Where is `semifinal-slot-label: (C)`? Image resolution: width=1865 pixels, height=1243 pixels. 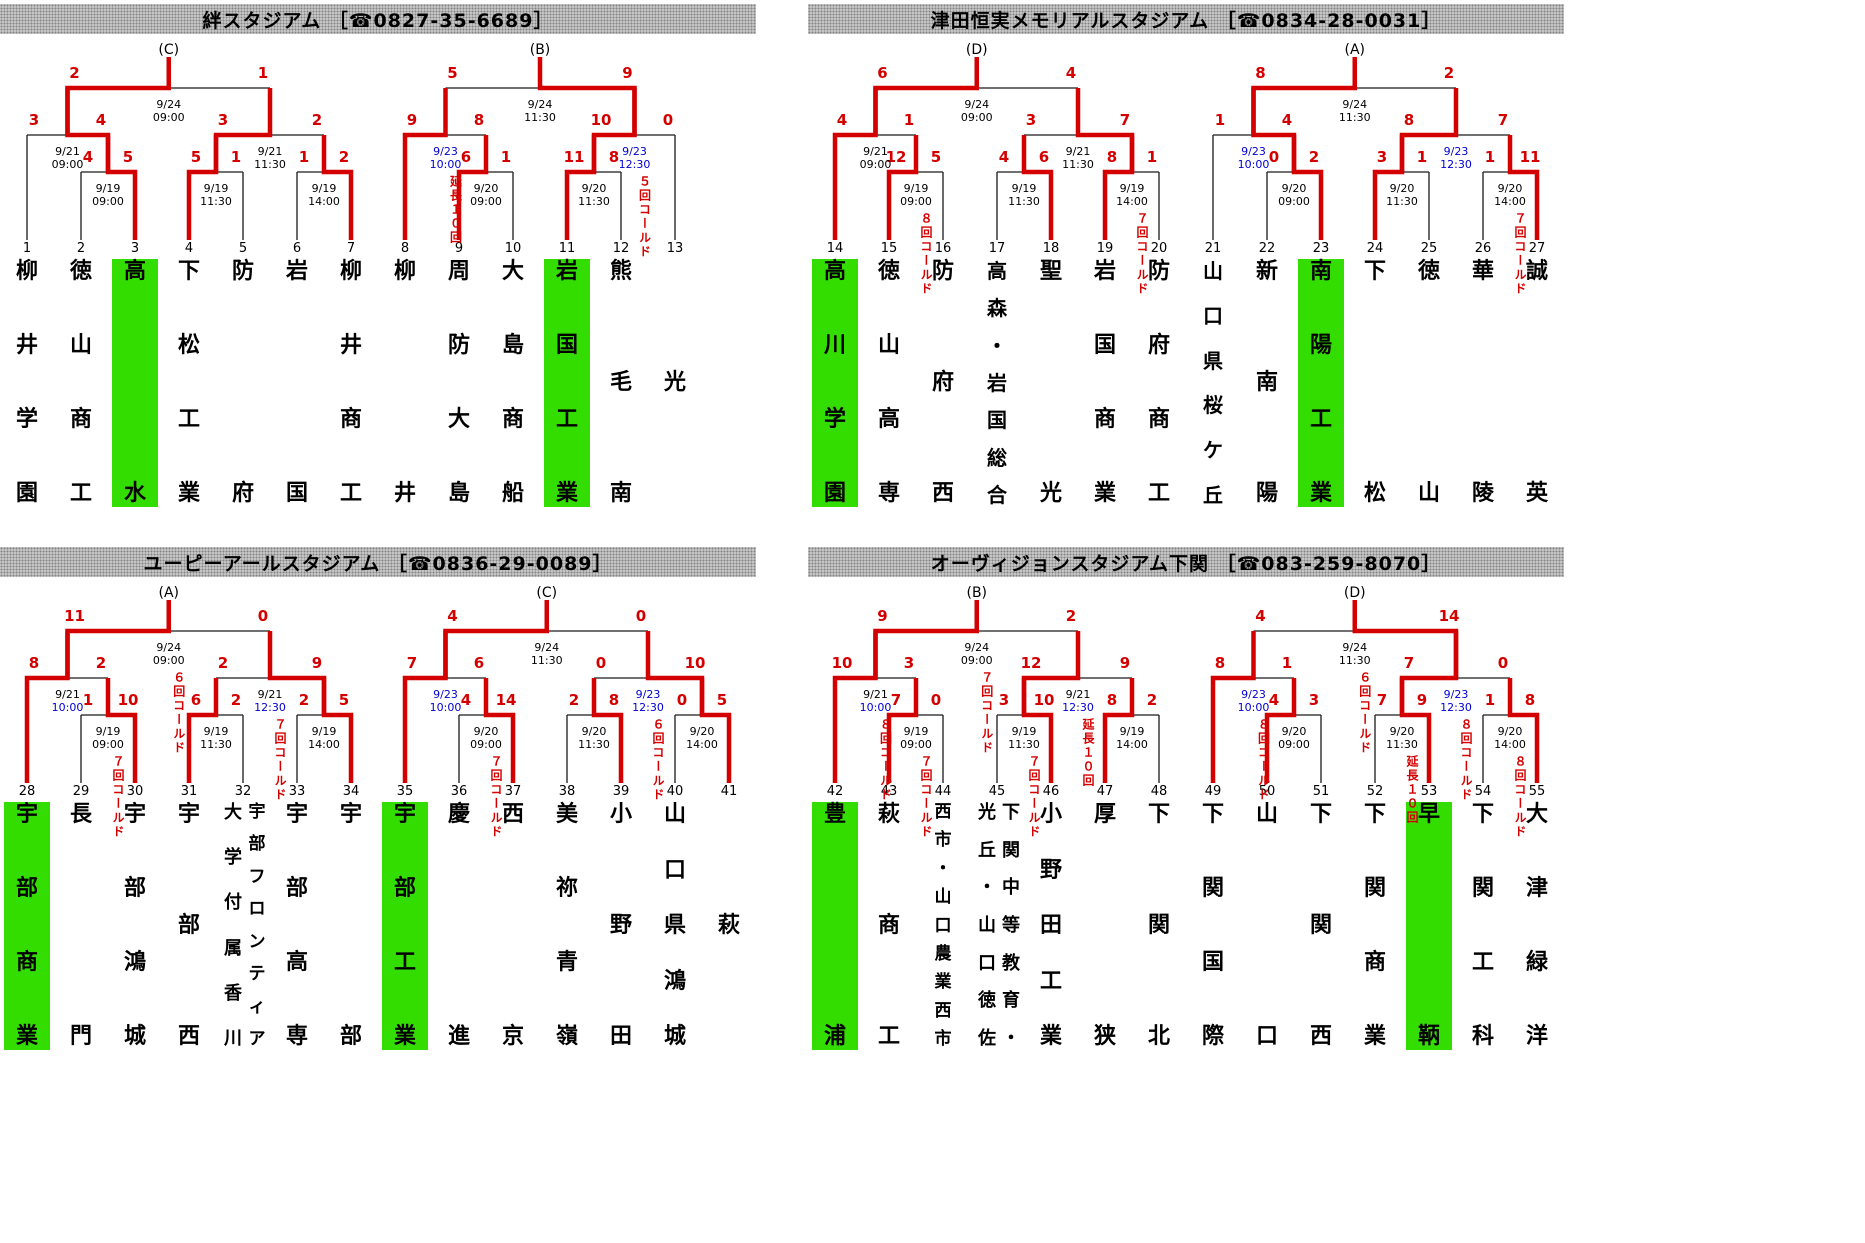 semifinal-slot-label: (C) is located at coordinates (169, 50).